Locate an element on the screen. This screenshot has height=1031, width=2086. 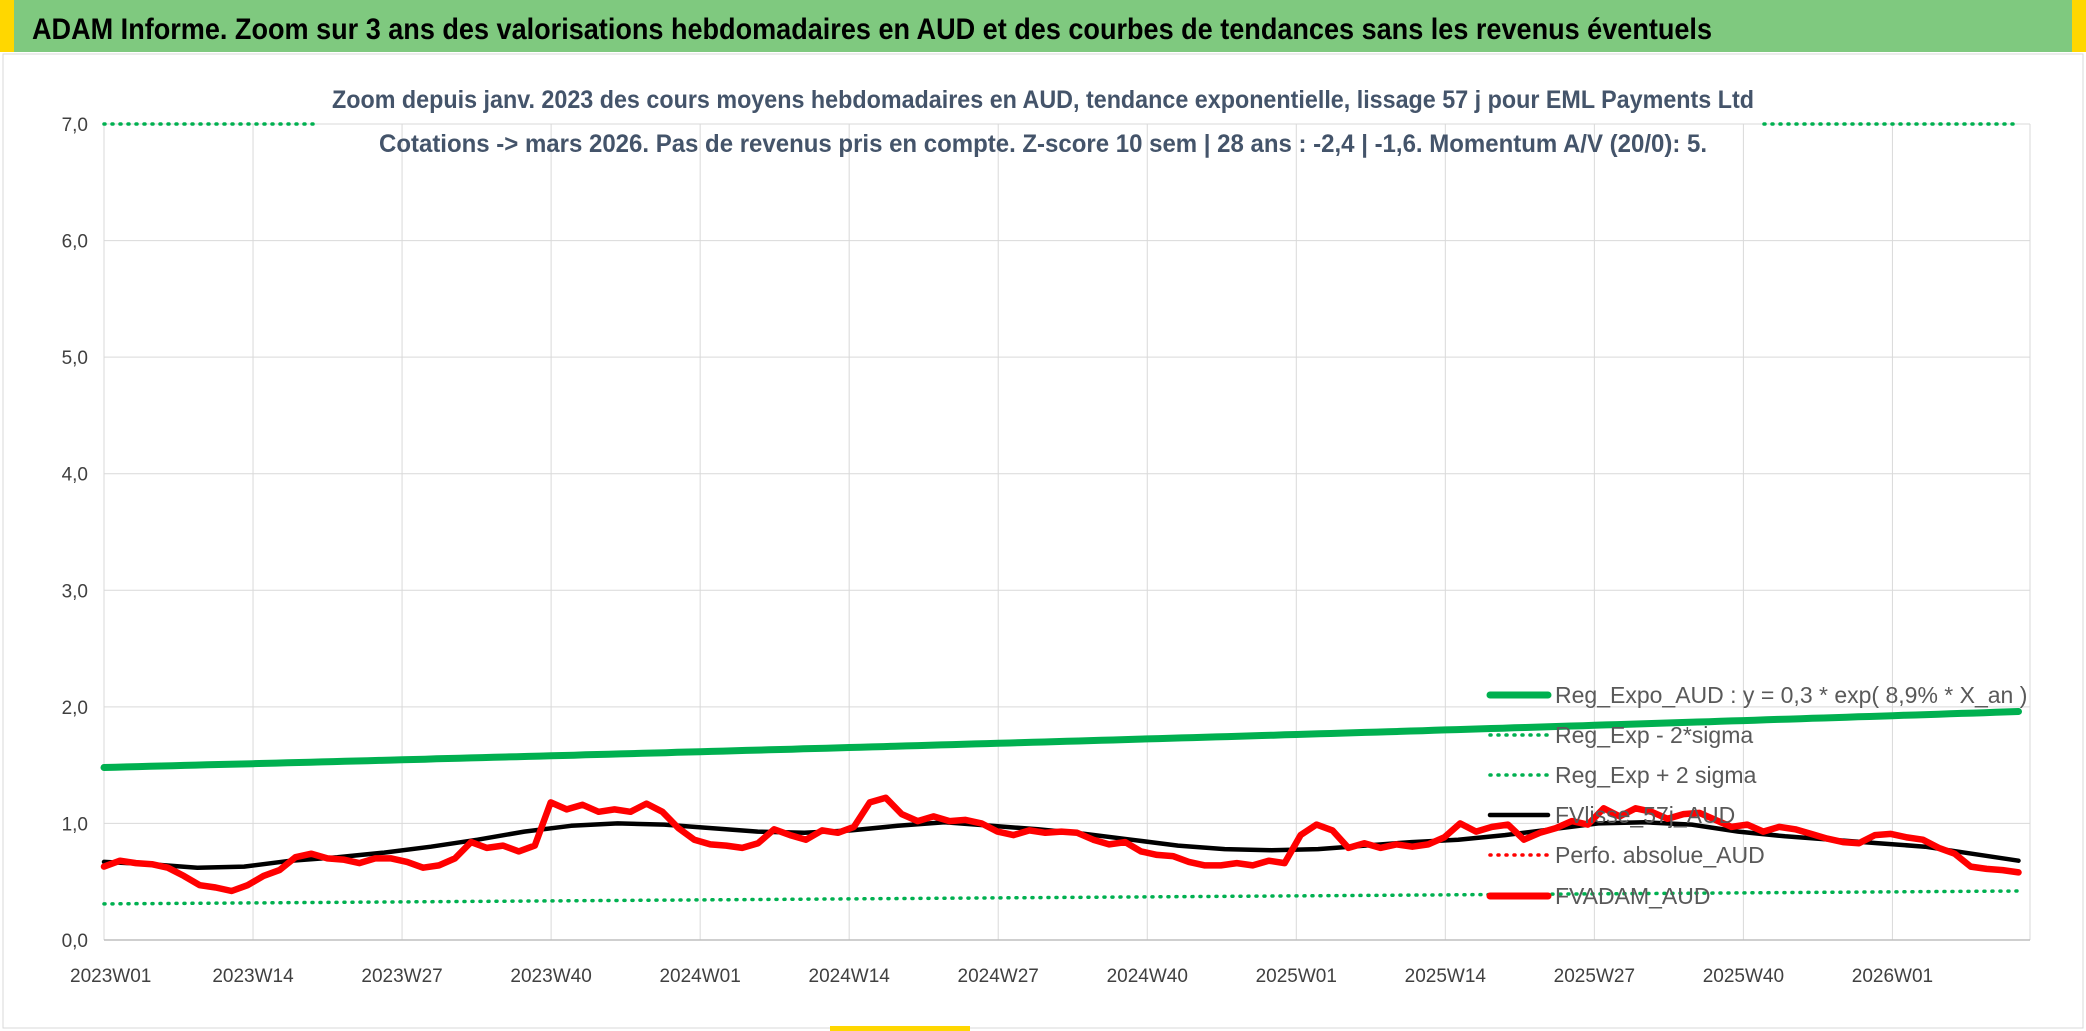
y-tick-label: 2,0 is located at coordinates (75, 708).